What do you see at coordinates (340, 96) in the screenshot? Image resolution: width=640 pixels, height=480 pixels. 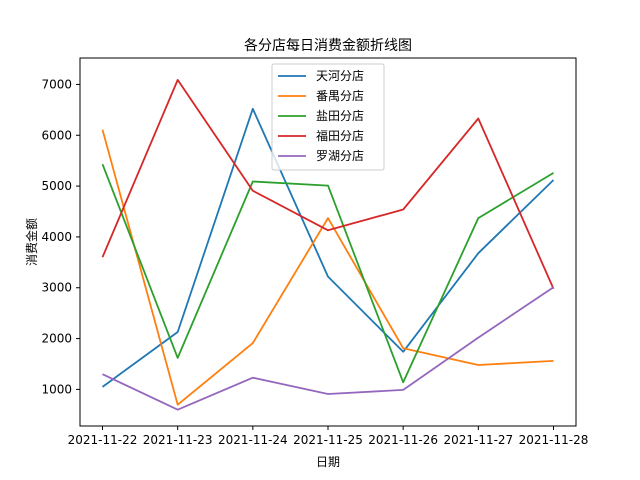 I see `legend-label: 番禺分店` at bounding box center [340, 96].